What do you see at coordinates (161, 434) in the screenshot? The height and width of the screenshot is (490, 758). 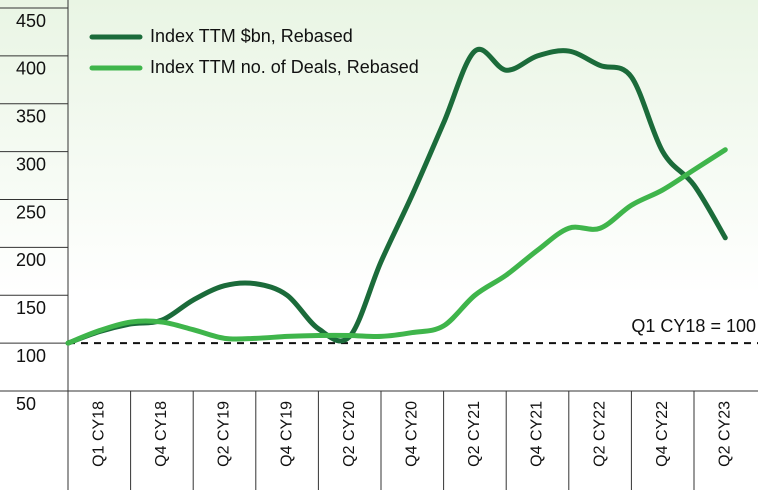 I see `x-tick-label: Q4 CY18` at bounding box center [161, 434].